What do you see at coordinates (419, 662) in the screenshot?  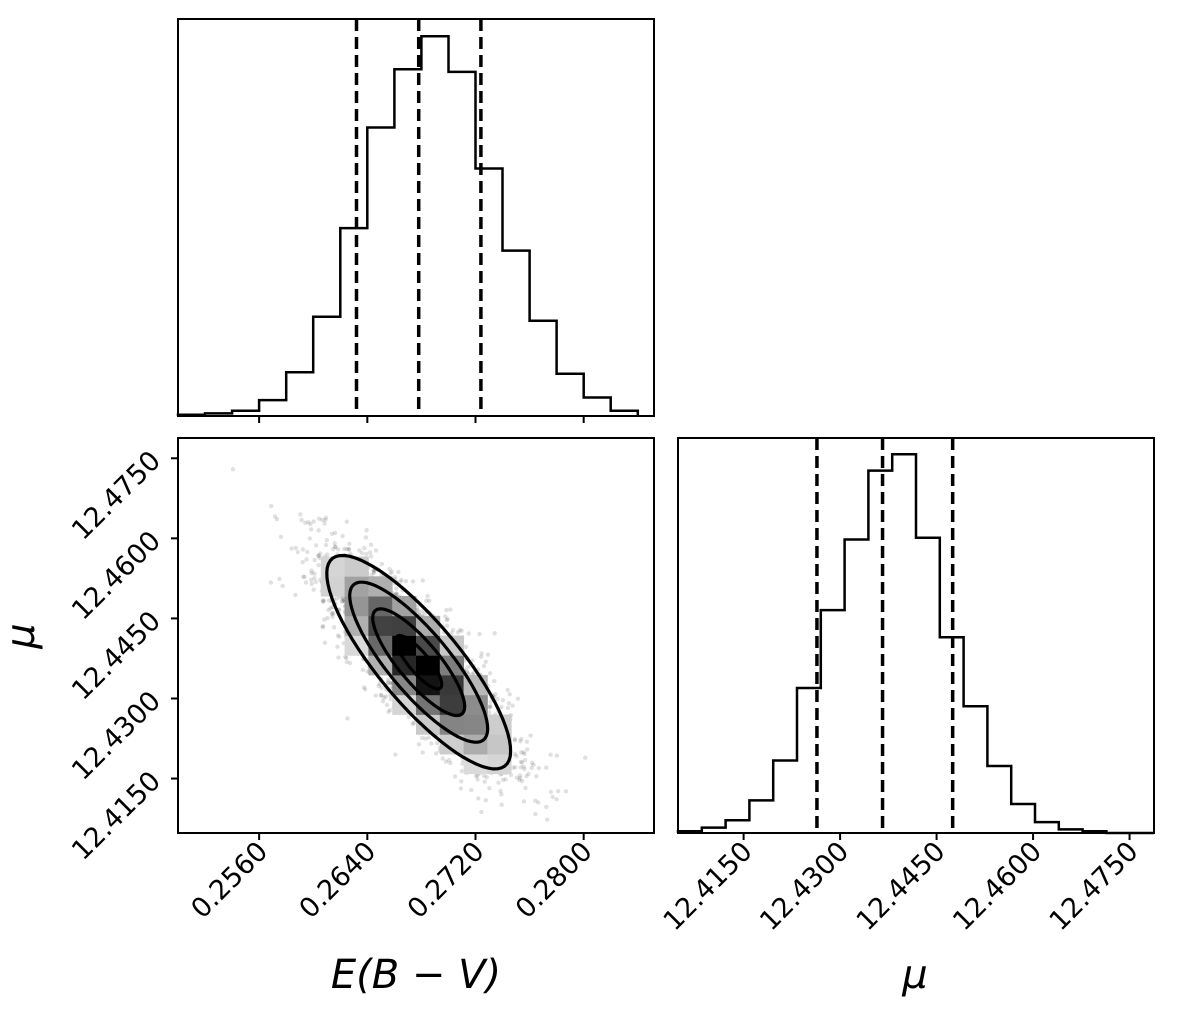 I see `contour-line` at bounding box center [419, 662].